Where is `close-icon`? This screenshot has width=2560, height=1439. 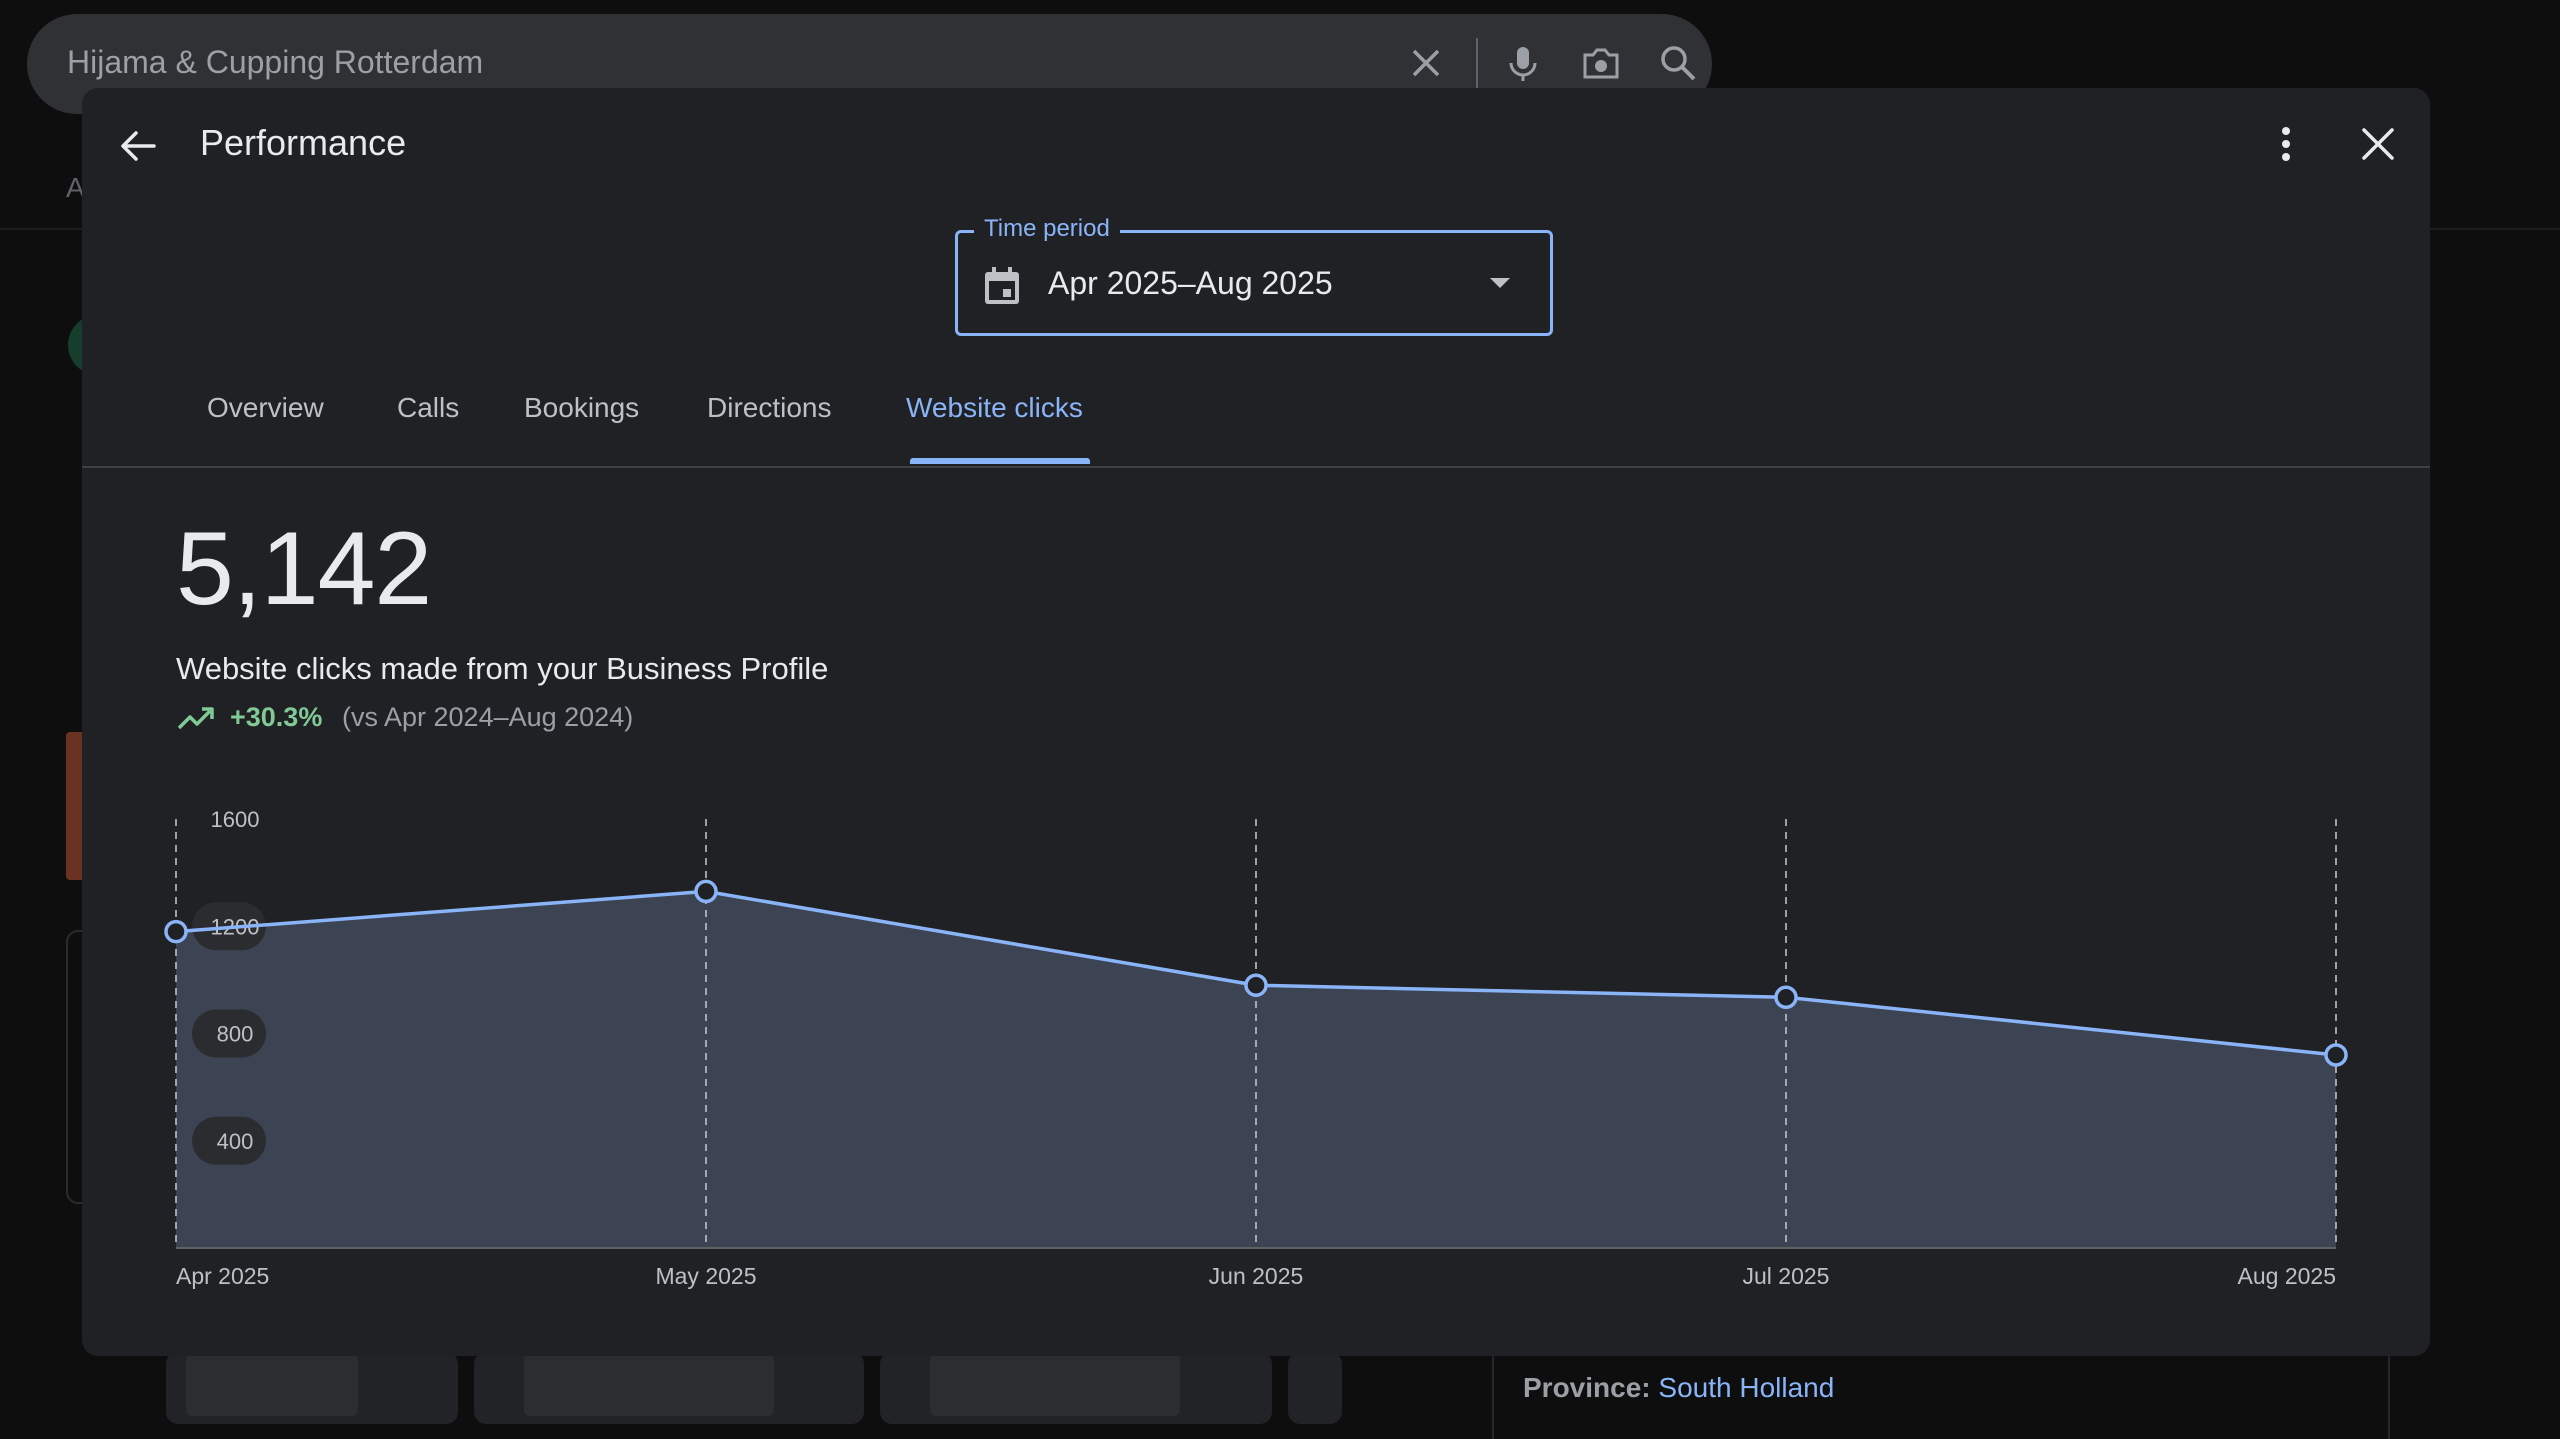 close-icon is located at coordinates (2378, 144).